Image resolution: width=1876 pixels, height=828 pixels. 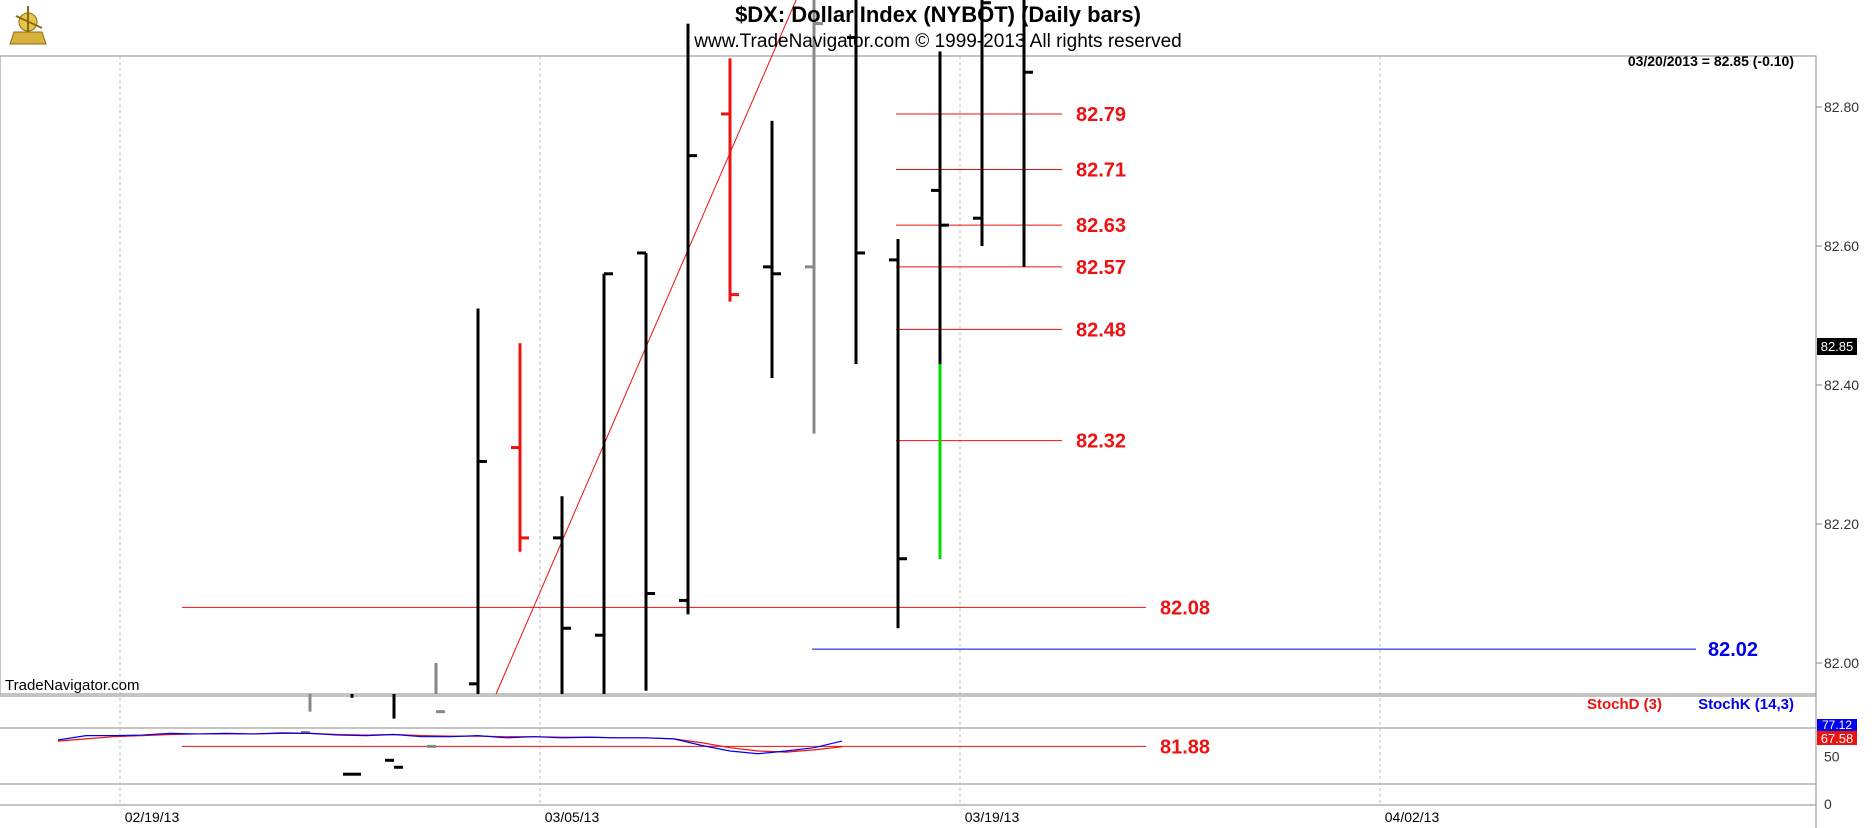 I want to click on level-label: 81.88, so click(x=1185, y=747).